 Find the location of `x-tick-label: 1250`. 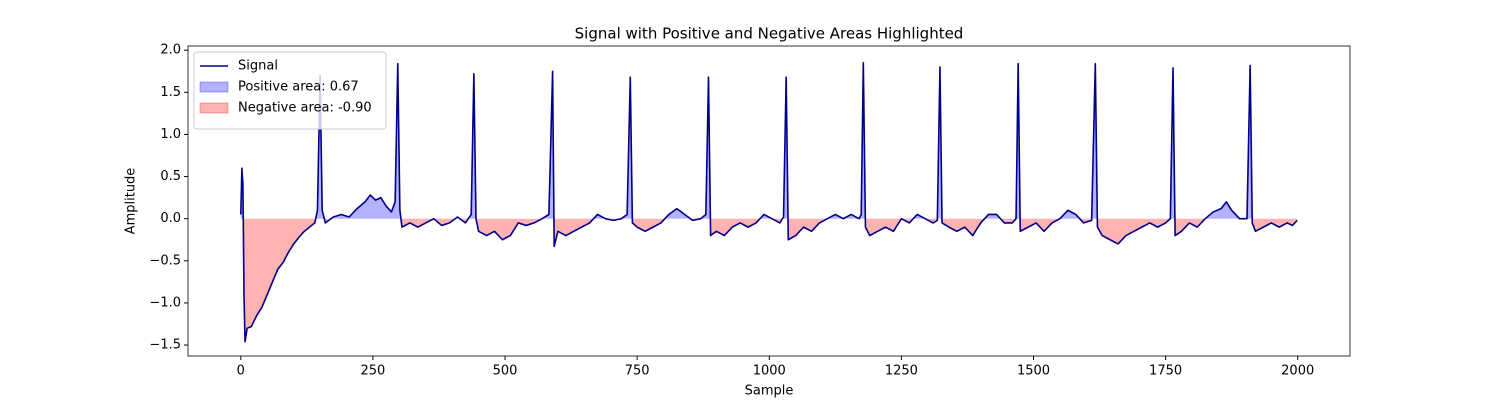

x-tick-label: 1250 is located at coordinates (901, 371).